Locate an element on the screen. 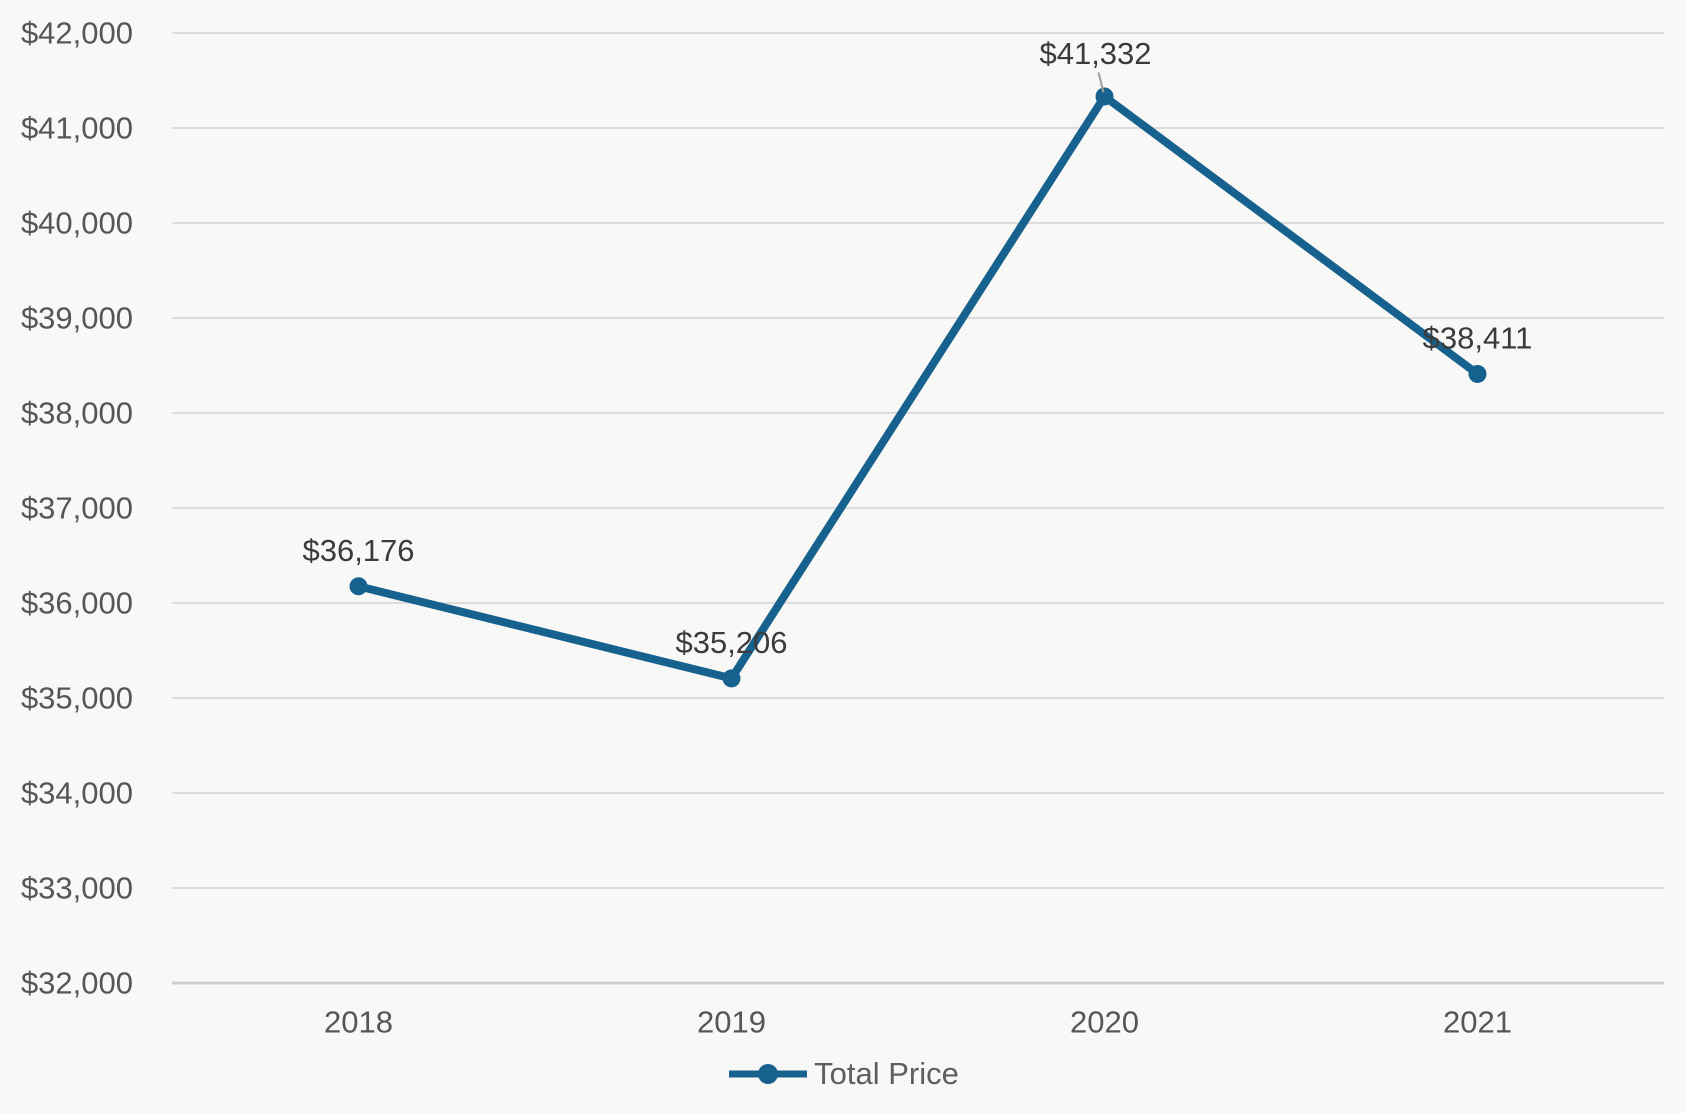 This screenshot has width=1686, height=1113. y-tick-label: $39,000 is located at coordinates (77, 318).